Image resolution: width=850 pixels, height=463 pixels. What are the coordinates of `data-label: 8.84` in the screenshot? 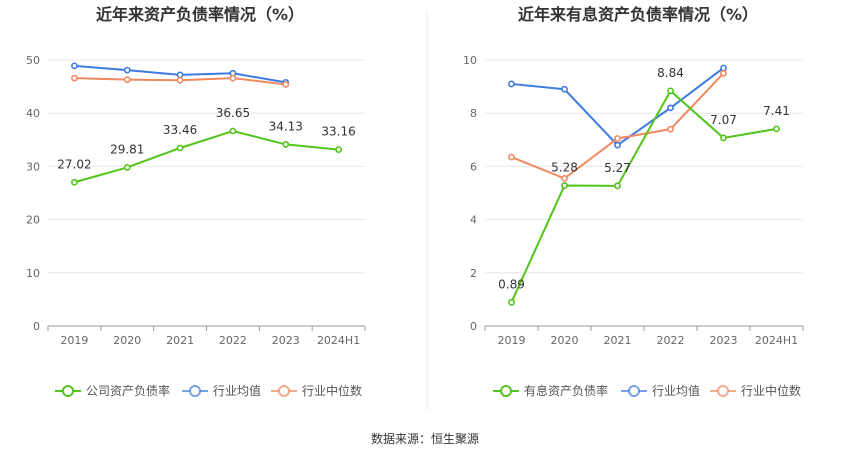 It's located at (670, 73).